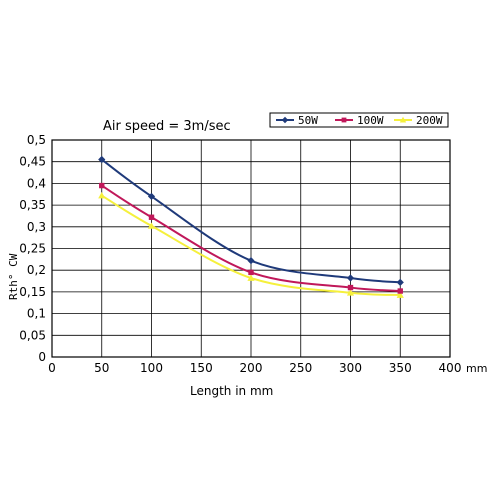 Image resolution: width=500 pixels, height=500 pixels. Describe the element at coordinates (429, 120) in the screenshot. I see `legend-label-200W: 200W` at that location.